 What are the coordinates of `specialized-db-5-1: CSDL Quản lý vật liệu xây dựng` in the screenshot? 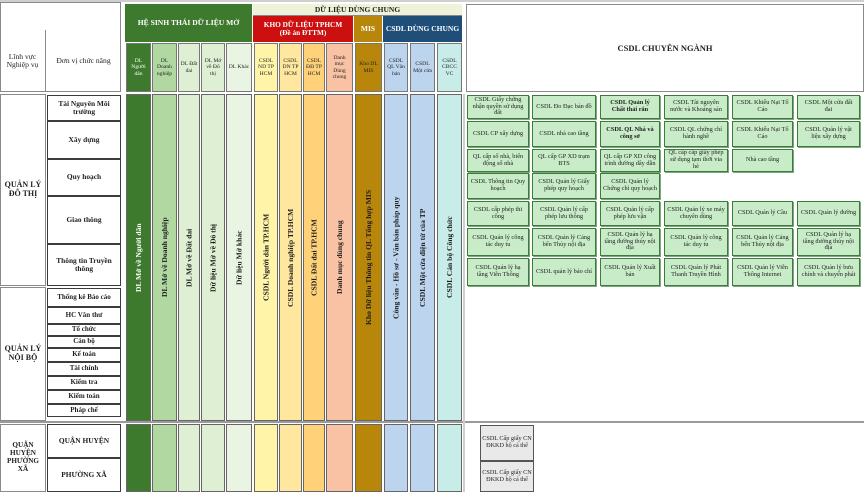 It's located at (828, 134).